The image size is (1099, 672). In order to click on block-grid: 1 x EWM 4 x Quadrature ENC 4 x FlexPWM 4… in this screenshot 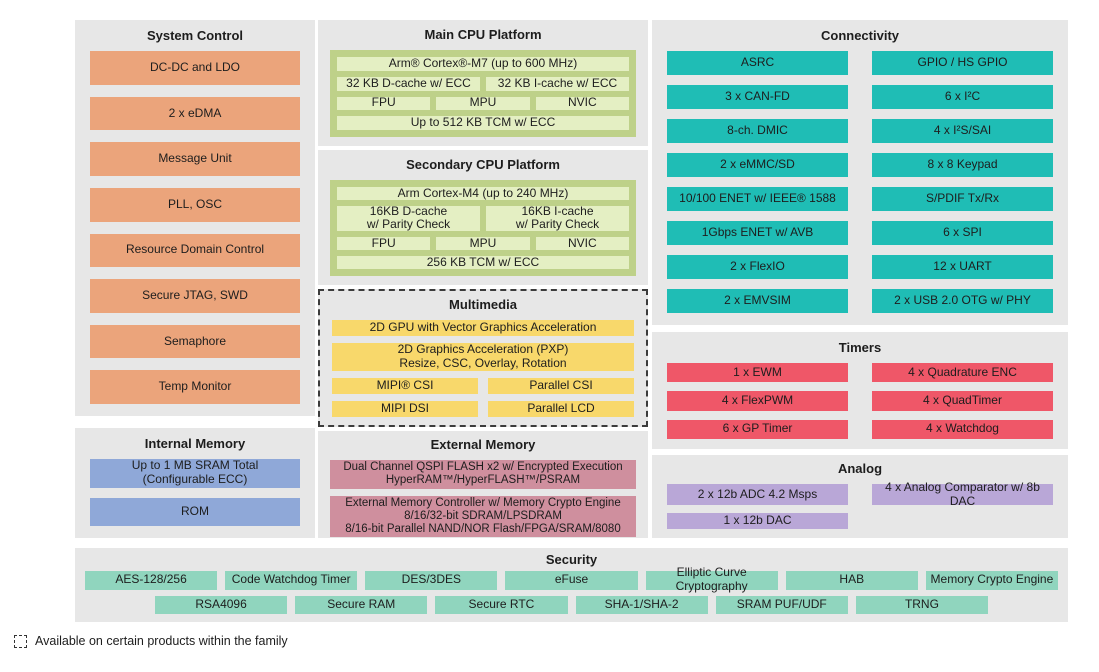, I will do `click(860, 401)`.